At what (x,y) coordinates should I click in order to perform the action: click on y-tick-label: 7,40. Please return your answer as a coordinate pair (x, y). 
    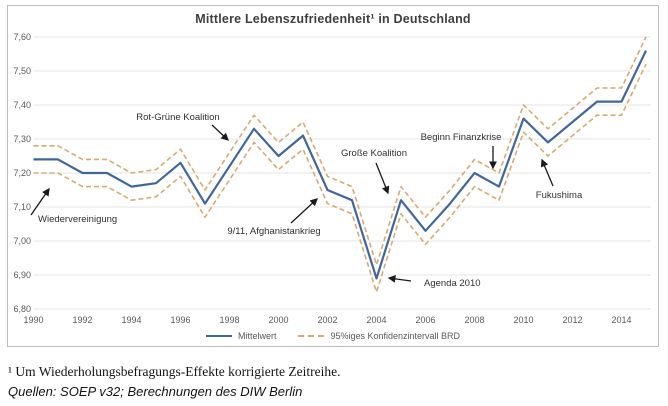
    Looking at the image, I should click on (22, 105).